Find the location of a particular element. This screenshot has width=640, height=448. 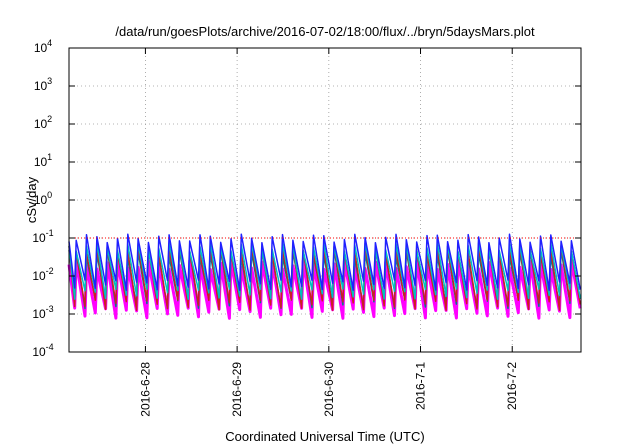

x-tick-label: 2016-7-1 is located at coordinates (421, 386).